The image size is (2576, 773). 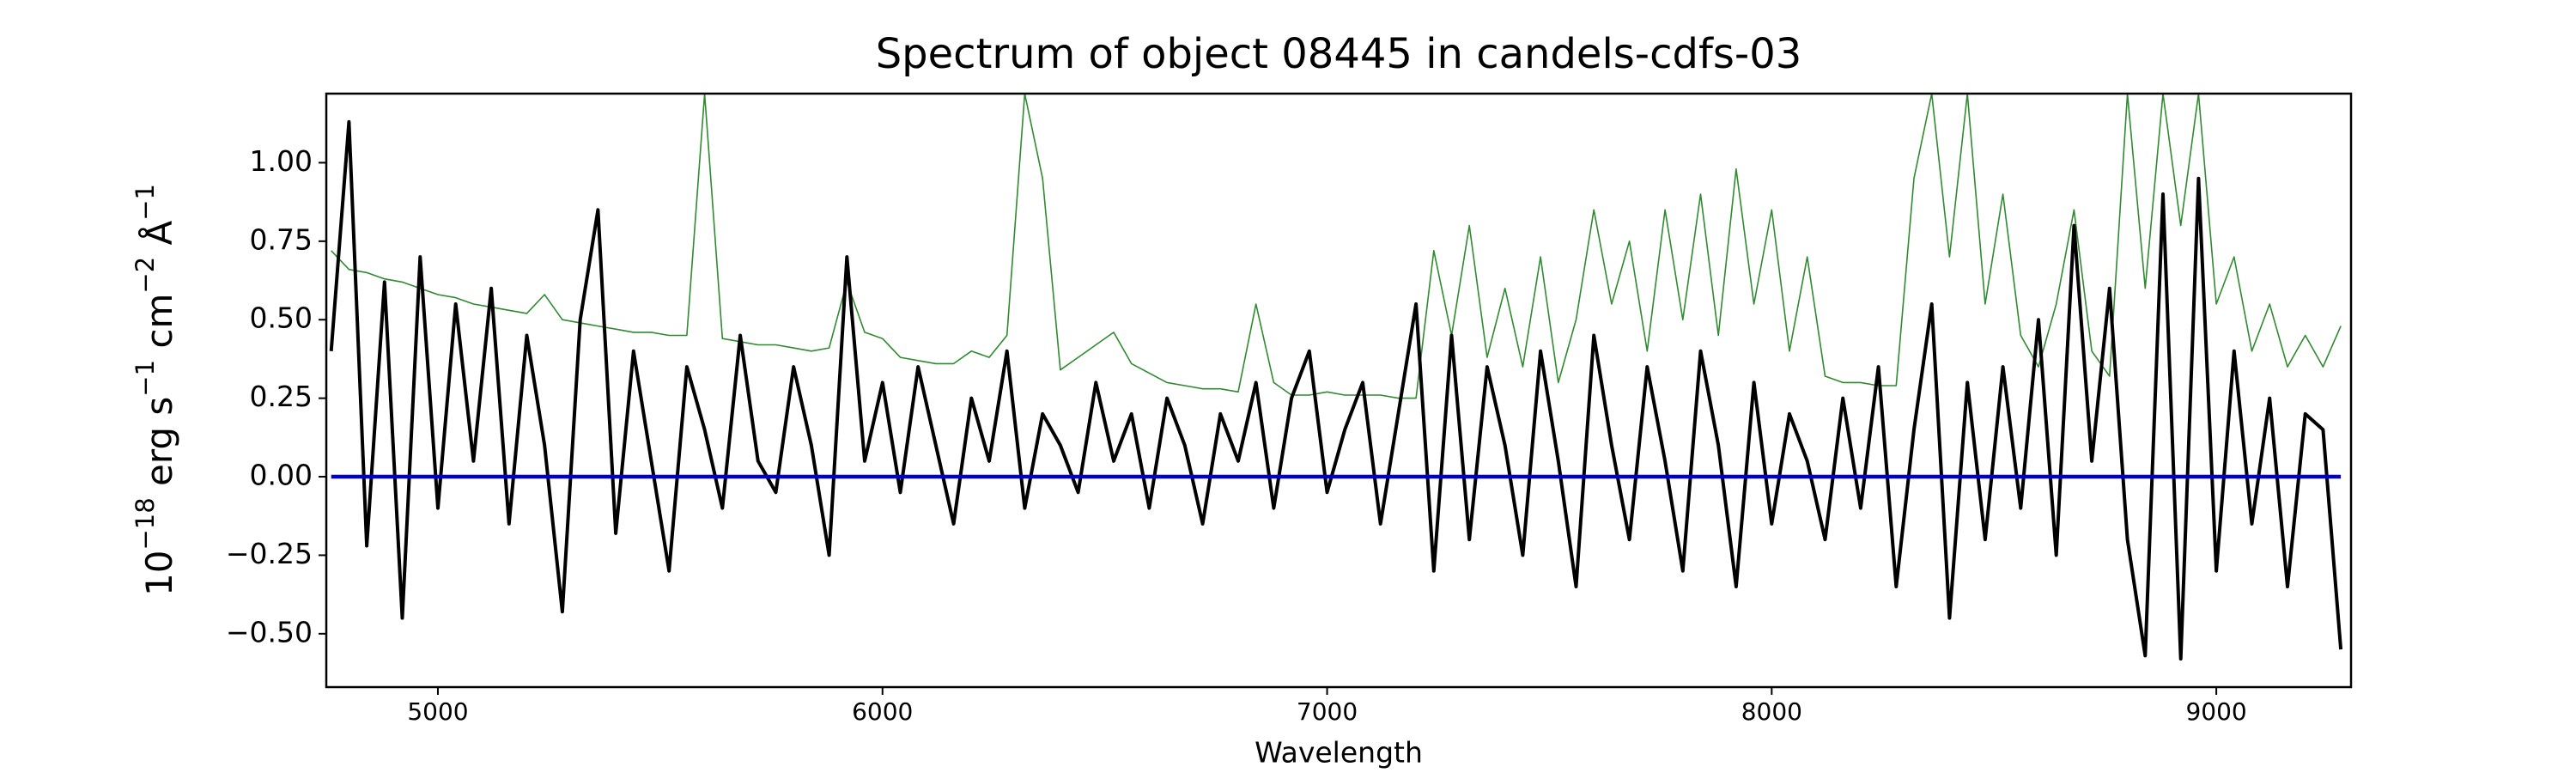 What do you see at coordinates (882, 711) in the screenshot?
I see `x-tick-label: 6000` at bounding box center [882, 711].